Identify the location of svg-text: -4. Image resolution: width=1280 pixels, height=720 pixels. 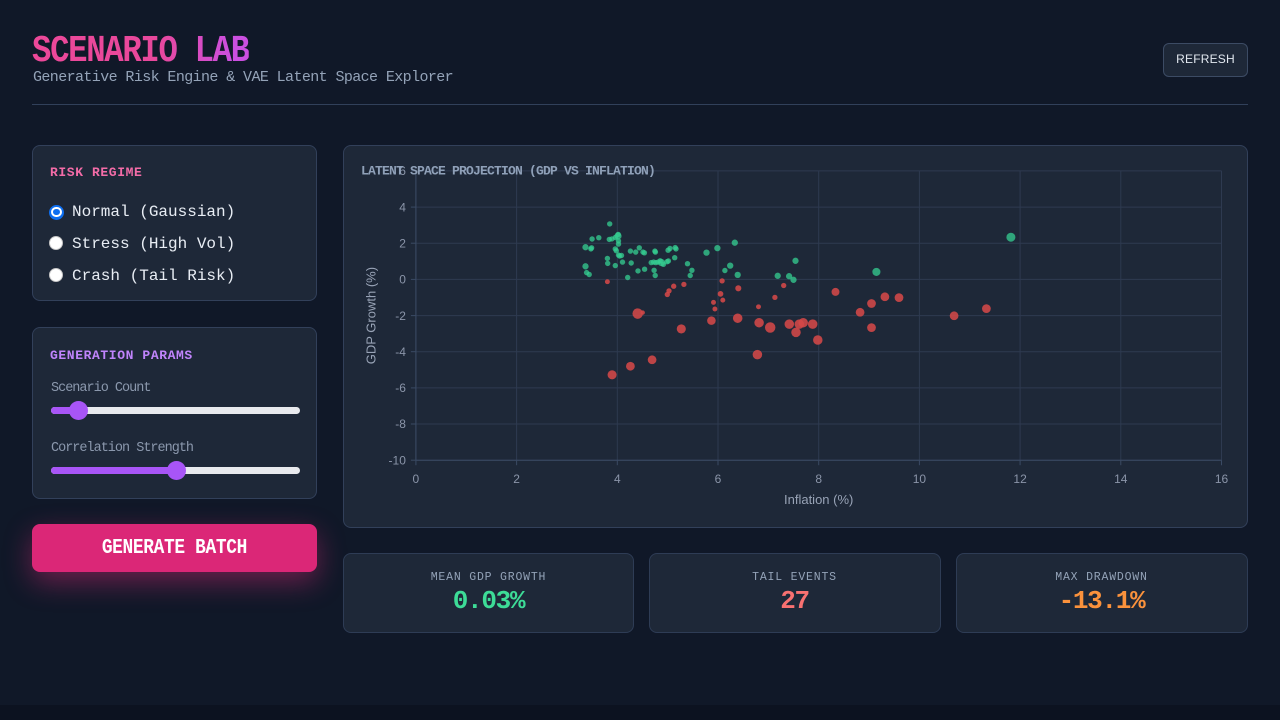
(400, 352).